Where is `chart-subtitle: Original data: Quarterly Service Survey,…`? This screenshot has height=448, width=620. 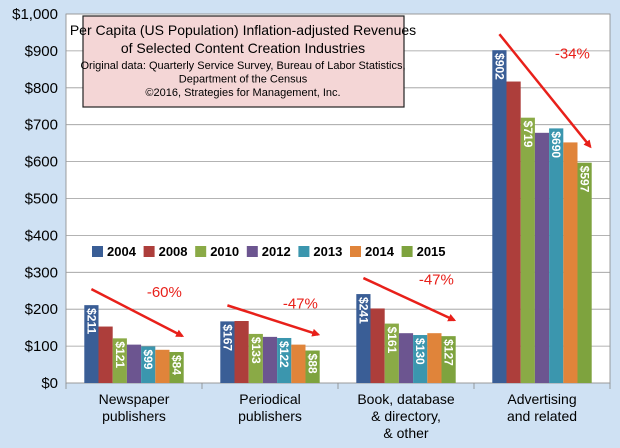 chart-subtitle: Original data: Quarterly Service Survey,… is located at coordinates (242, 66).